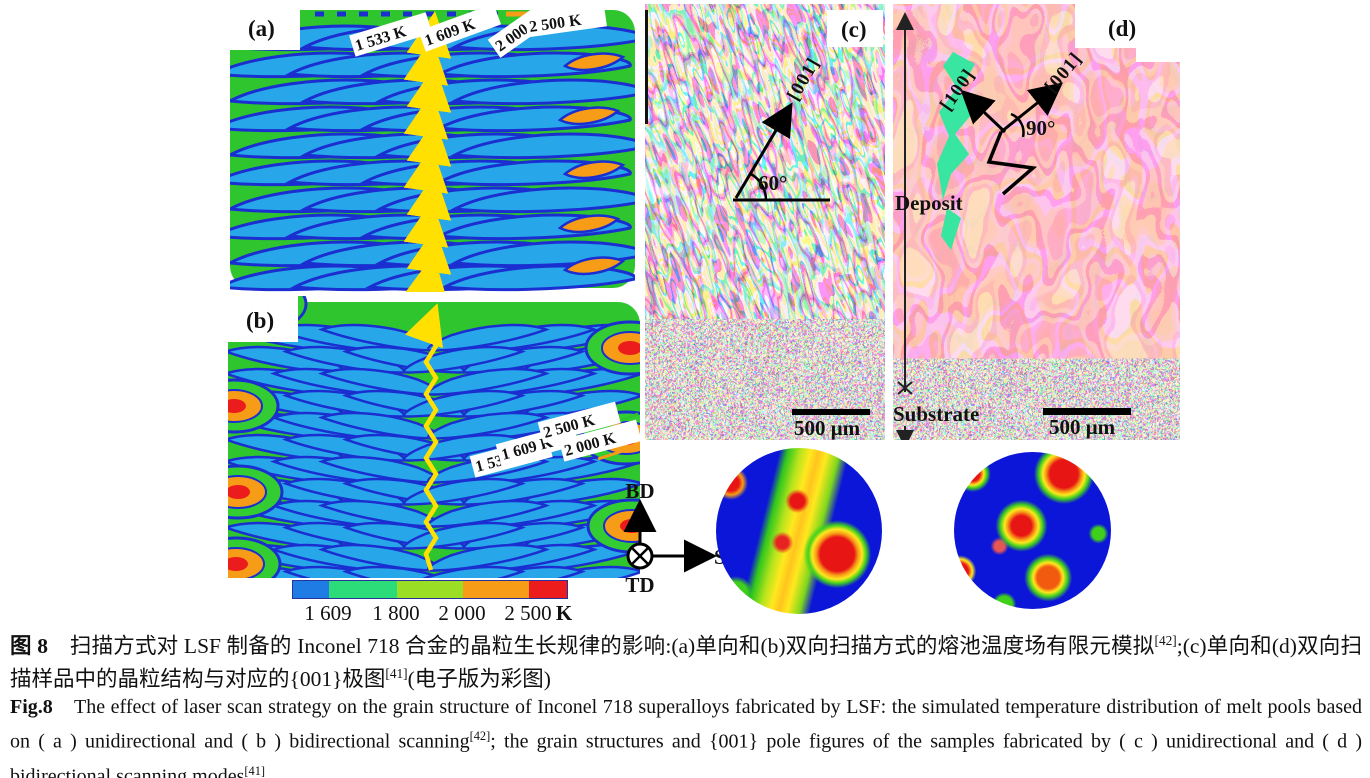  I want to click on scalebar-c, so click(831, 412).